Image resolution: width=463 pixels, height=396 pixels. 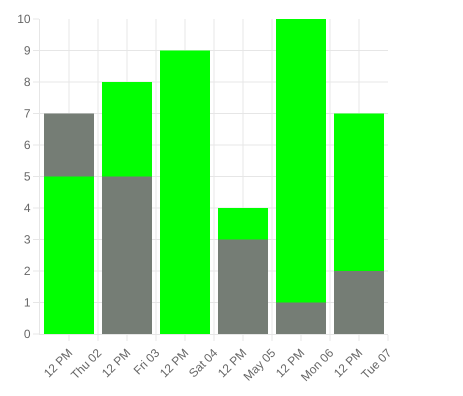 I want to click on y-tick-label: 1, so click(x=27, y=303).